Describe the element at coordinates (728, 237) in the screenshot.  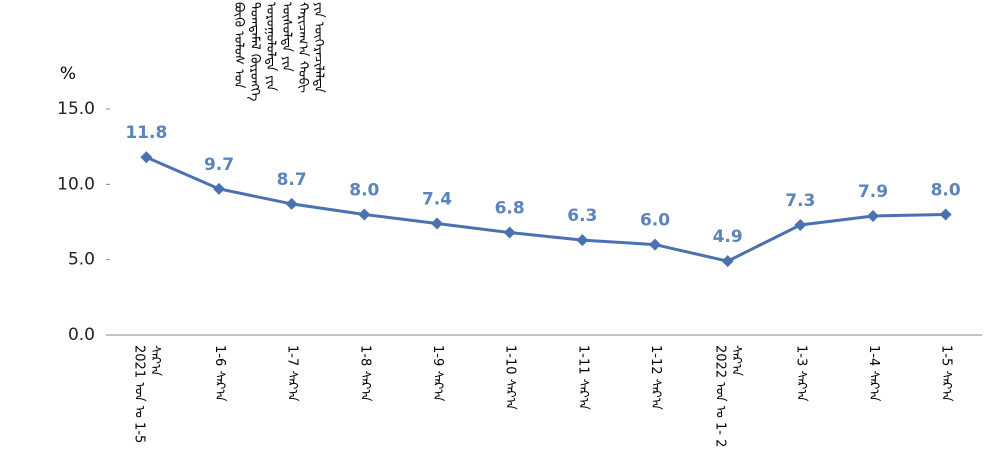
I see `data-label: 4.9` at that location.